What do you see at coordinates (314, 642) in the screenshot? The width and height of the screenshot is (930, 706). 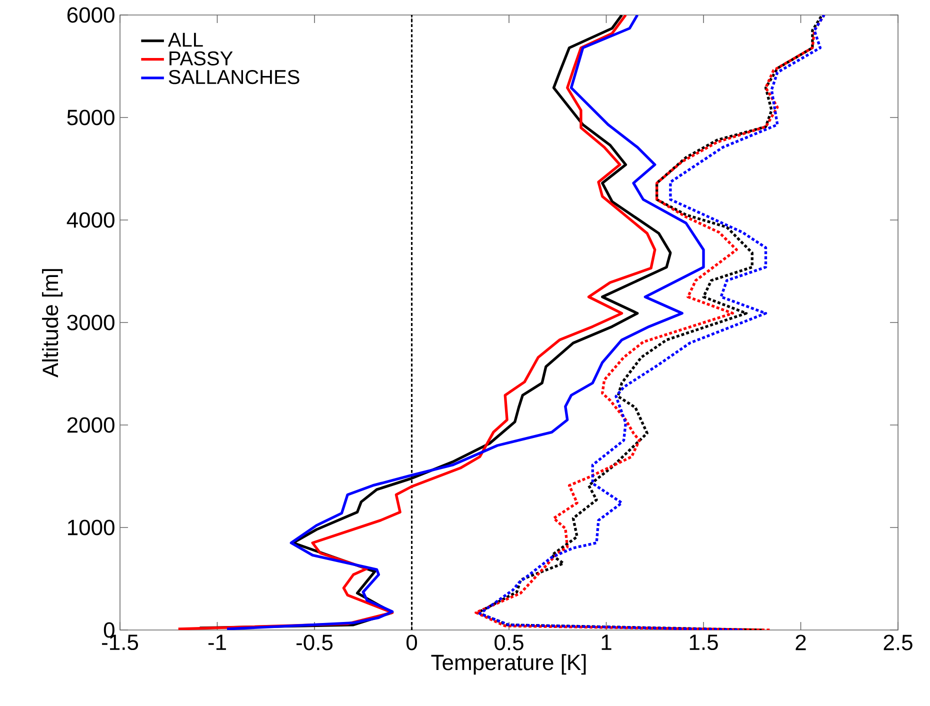 I see `x-tick-label: -0.5` at bounding box center [314, 642].